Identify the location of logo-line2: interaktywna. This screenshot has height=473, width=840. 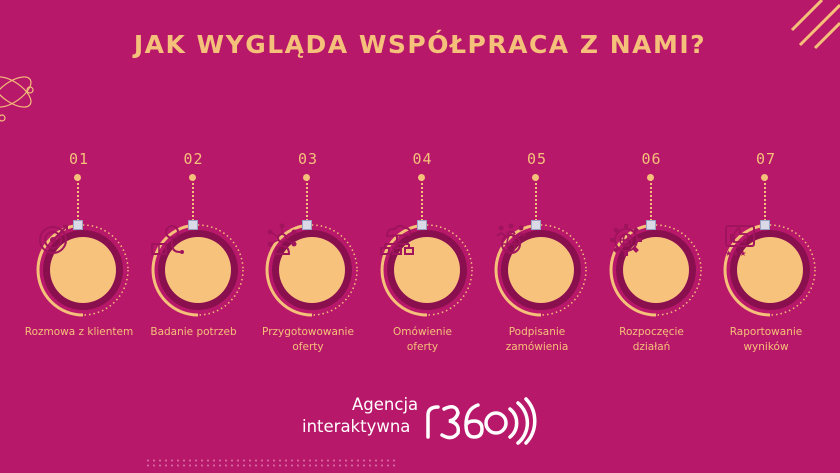
(356, 426).